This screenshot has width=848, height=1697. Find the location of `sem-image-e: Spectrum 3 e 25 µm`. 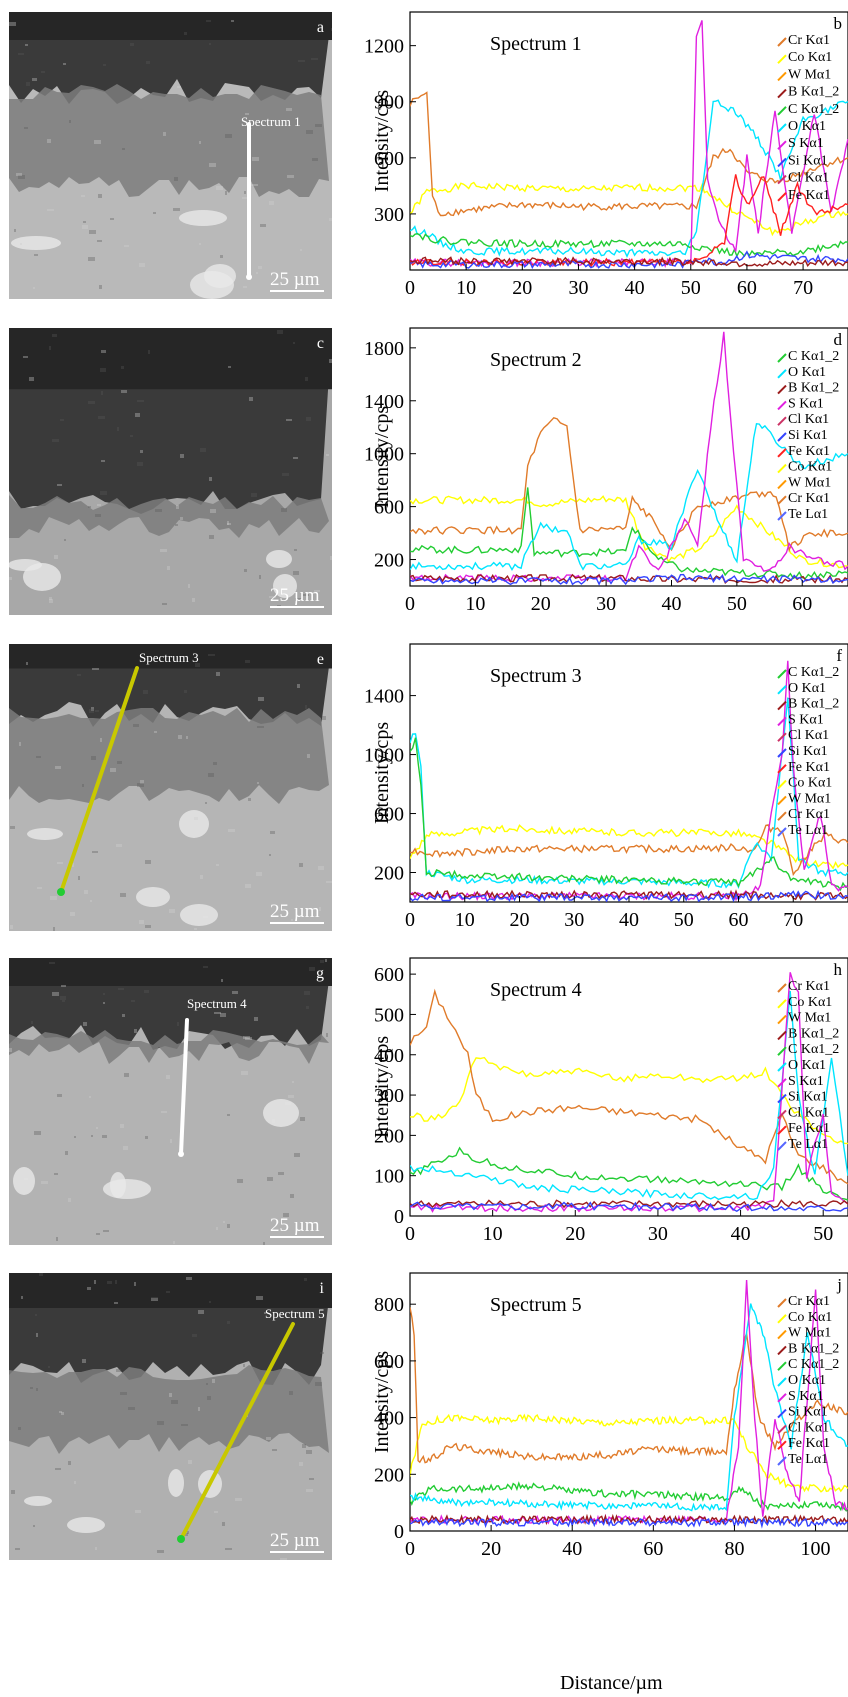

sem-image-e: Spectrum 3 e 25 µm is located at coordinates (170, 787).